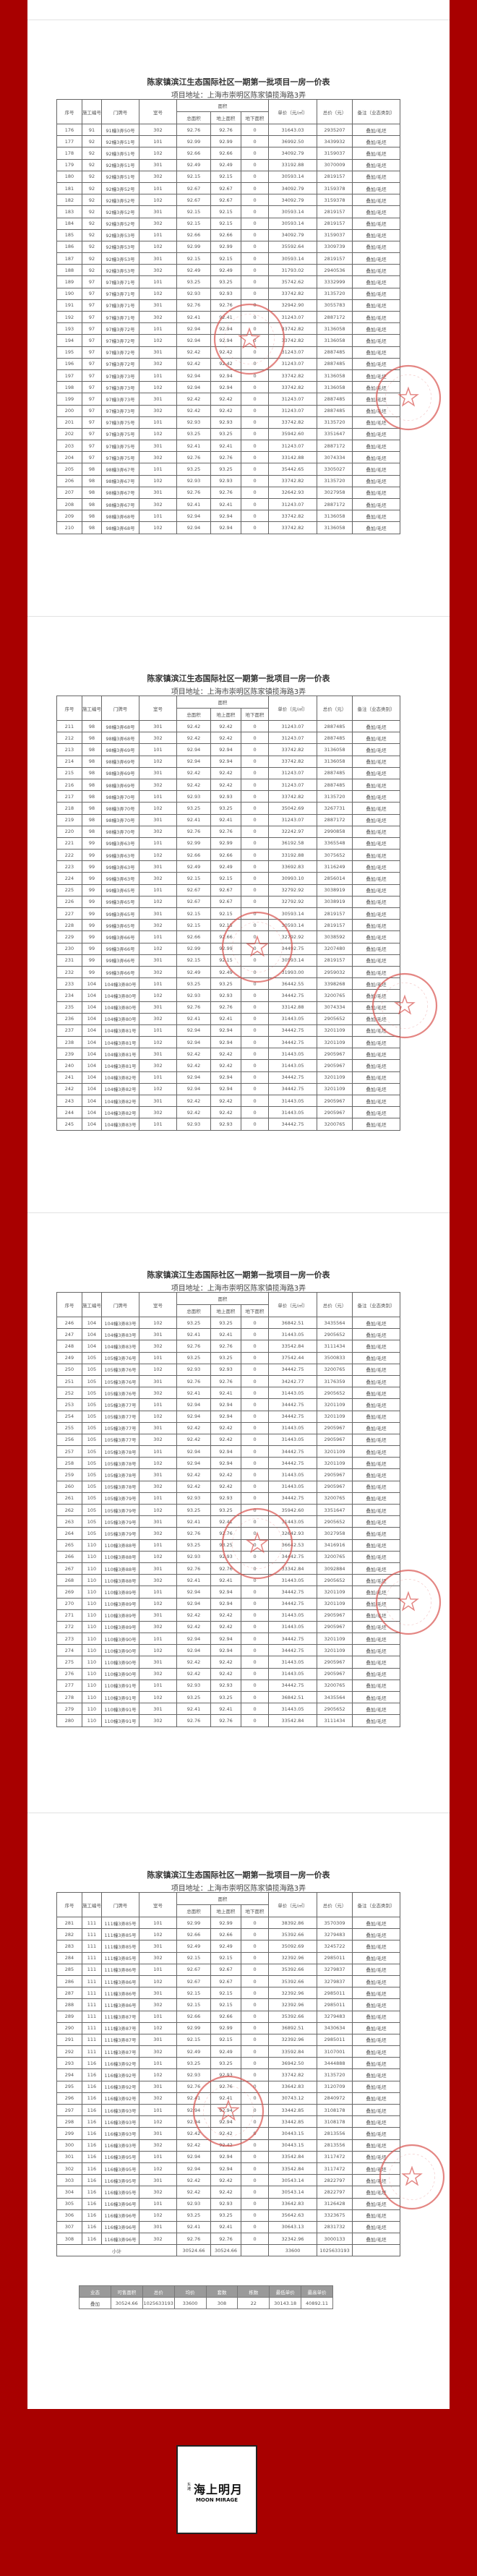 This screenshot has width=477, height=2576. I want to click on cell-total-price: 2935207, so click(335, 130).